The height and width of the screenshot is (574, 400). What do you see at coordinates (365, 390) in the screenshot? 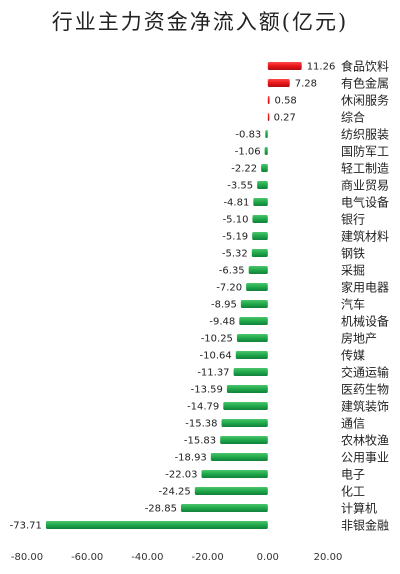
I see `category-label: 医药生物` at bounding box center [365, 390].